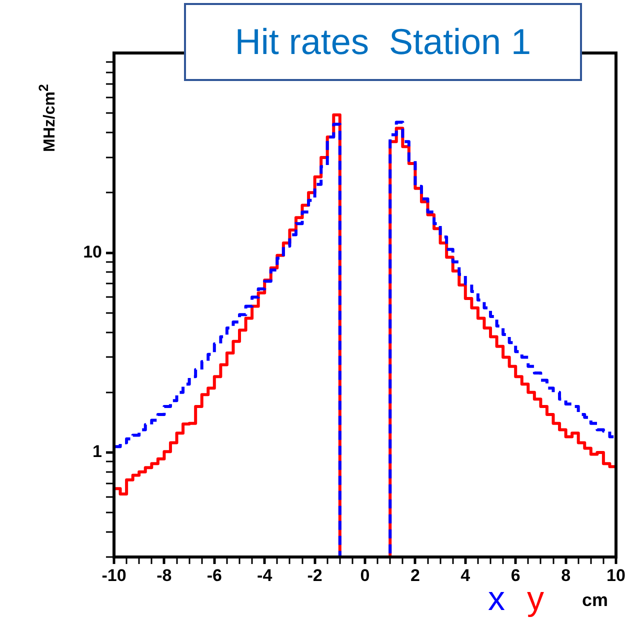 The height and width of the screenshot is (624, 633). Describe the element at coordinates (164, 575) in the screenshot. I see `x-tick-label: -8` at that location.